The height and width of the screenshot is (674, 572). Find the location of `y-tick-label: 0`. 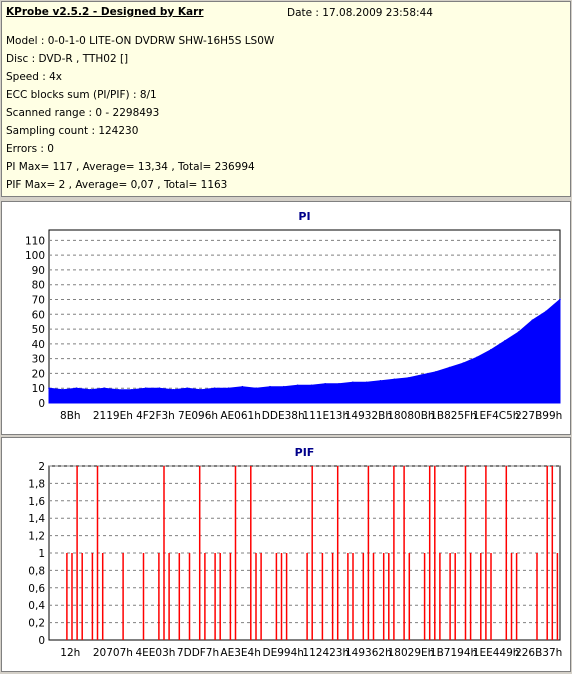

y-tick-label: 0 is located at coordinates (41, 641).